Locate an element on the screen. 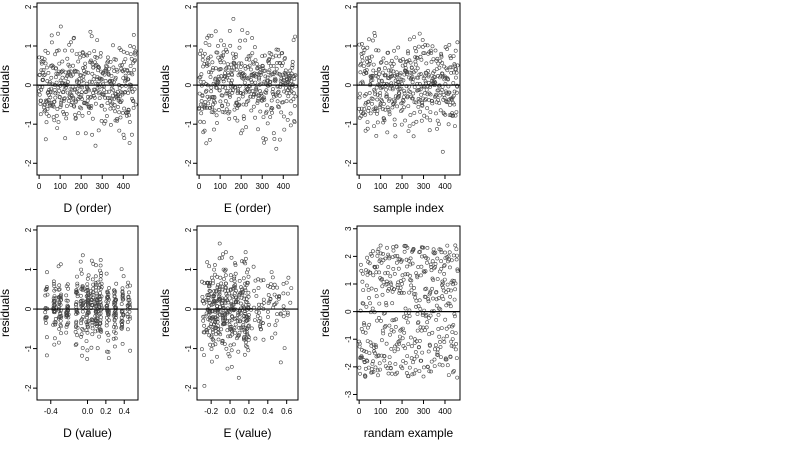  x-tick-label: 200 is located at coordinates (242, 186).